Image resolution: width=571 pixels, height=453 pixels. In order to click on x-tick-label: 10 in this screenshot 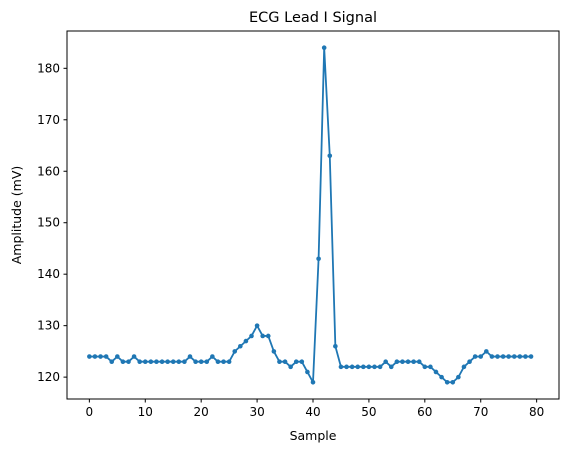, I will do `click(145, 412)`.